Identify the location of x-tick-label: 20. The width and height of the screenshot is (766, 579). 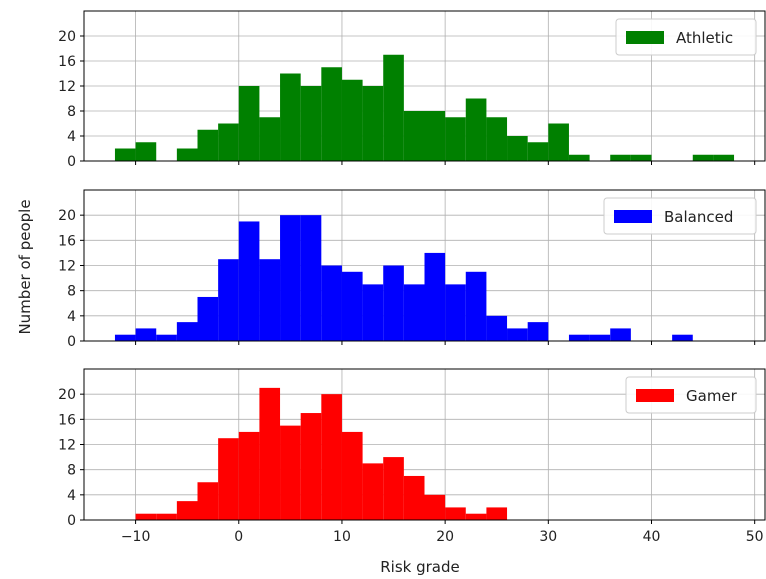
(445, 537).